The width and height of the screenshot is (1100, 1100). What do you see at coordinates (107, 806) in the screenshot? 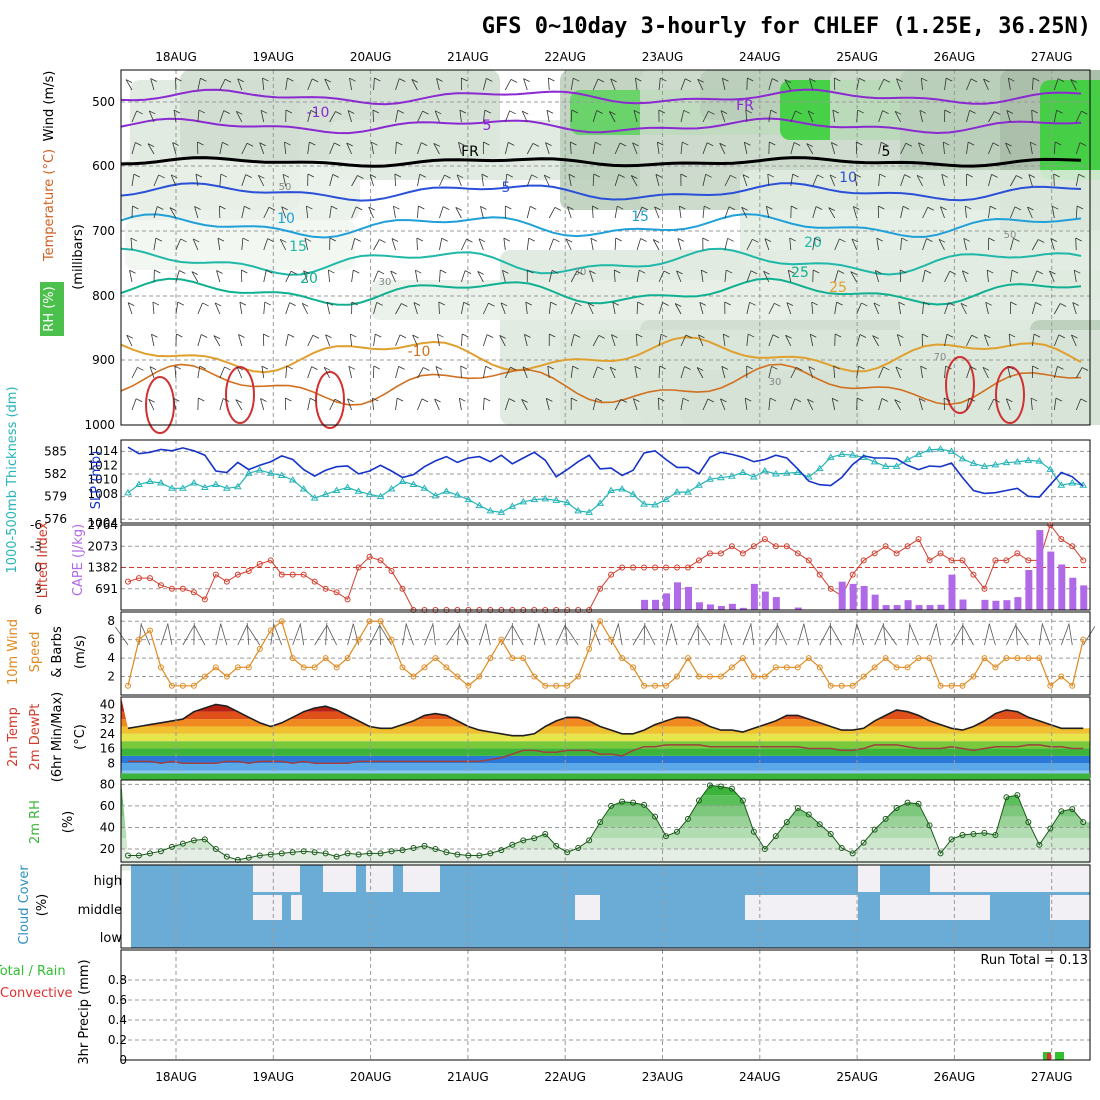
I see `rh2m-tick-label: 60` at bounding box center [107, 806].